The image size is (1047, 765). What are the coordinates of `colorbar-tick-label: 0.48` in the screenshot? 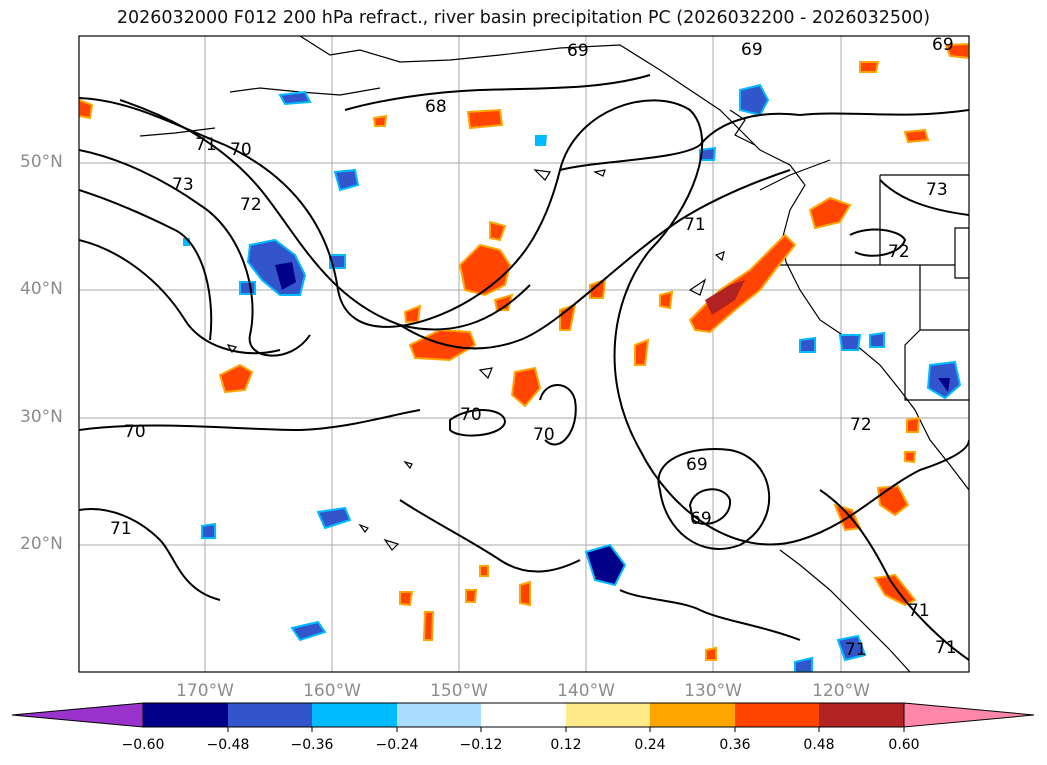 It's located at (819, 745).